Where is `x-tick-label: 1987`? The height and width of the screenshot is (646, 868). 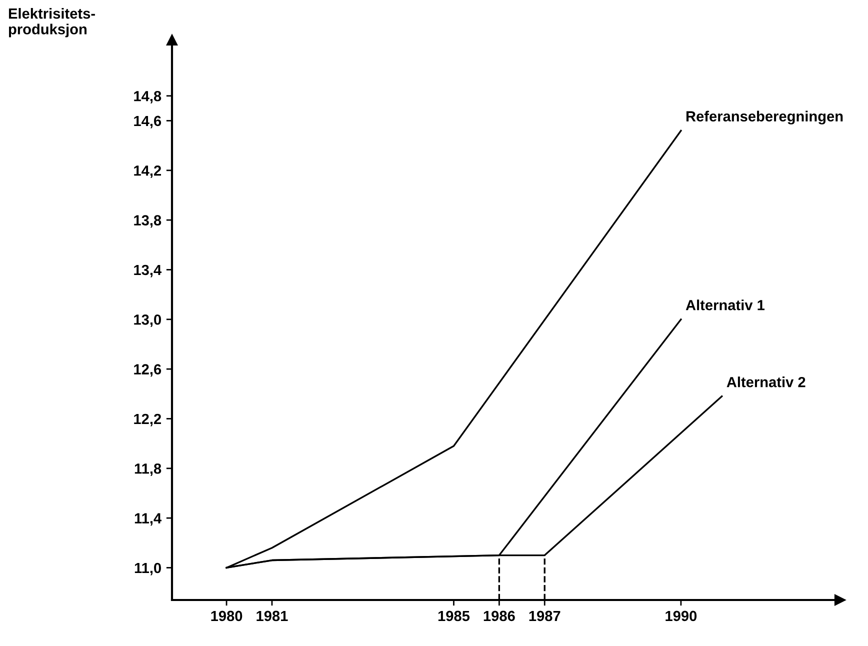 x-tick-label: 1987 is located at coordinates (544, 616).